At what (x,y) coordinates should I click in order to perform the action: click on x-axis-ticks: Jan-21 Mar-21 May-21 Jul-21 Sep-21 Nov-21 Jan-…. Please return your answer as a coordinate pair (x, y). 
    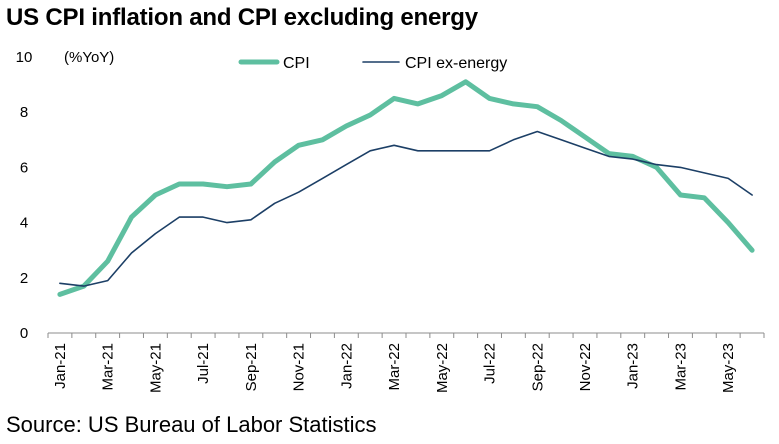
    Looking at the image, I should click on (394, 368).